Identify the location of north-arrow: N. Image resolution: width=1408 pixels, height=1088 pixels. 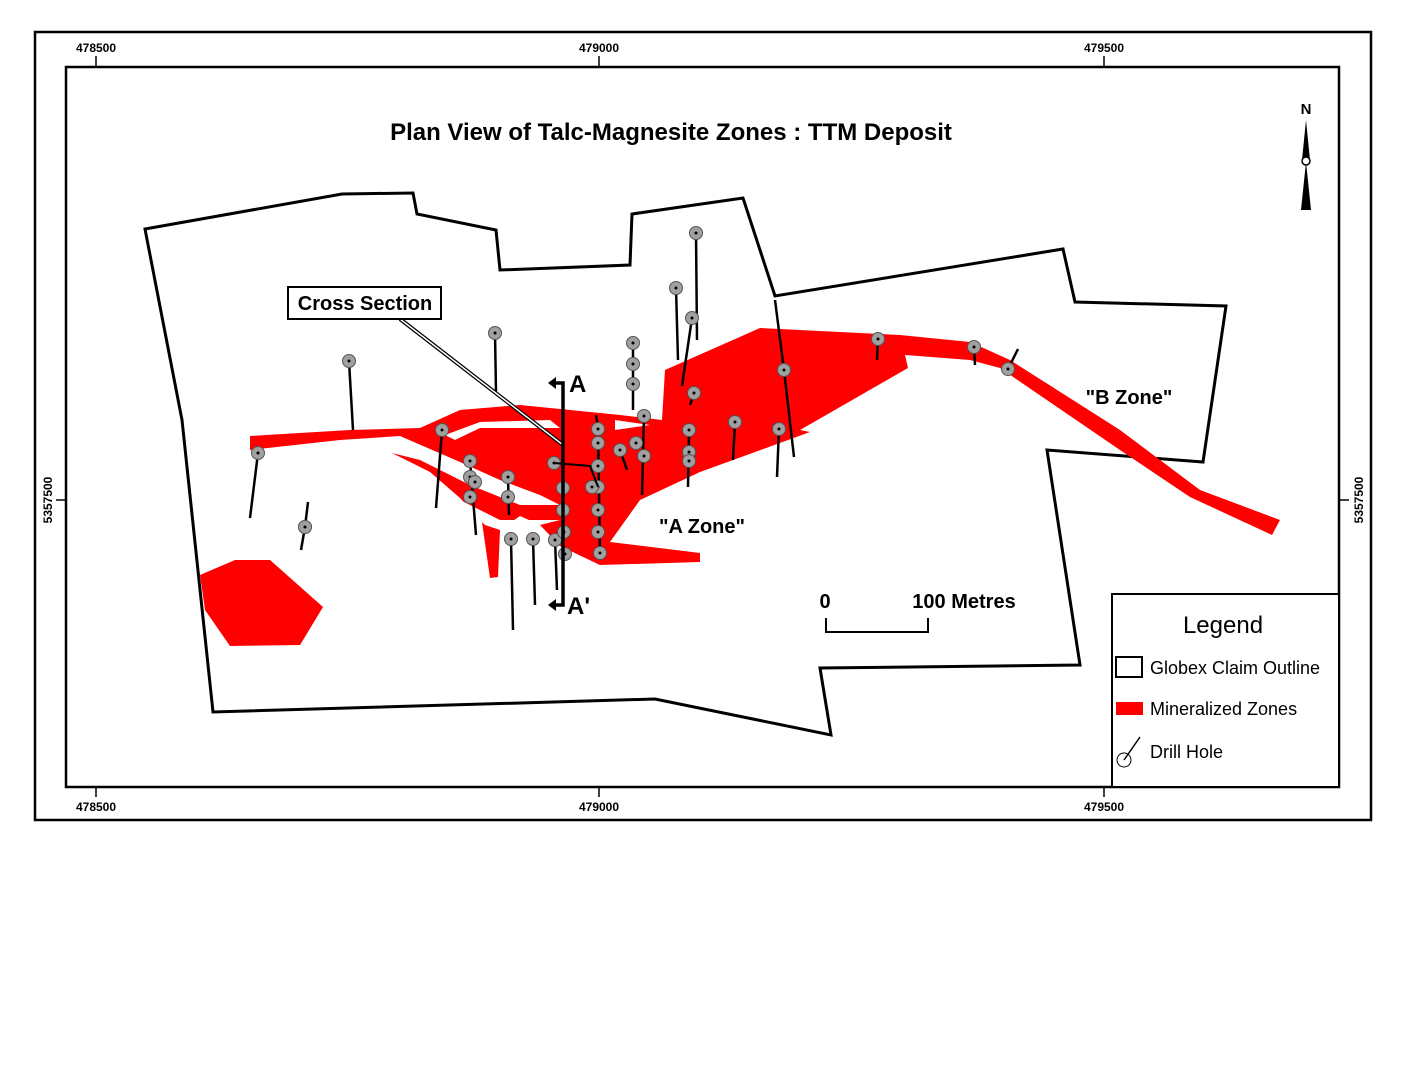
(1306, 155).